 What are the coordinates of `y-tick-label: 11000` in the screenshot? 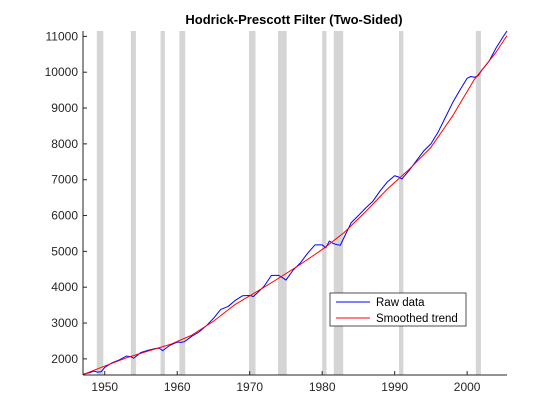 It's located at (62, 36).